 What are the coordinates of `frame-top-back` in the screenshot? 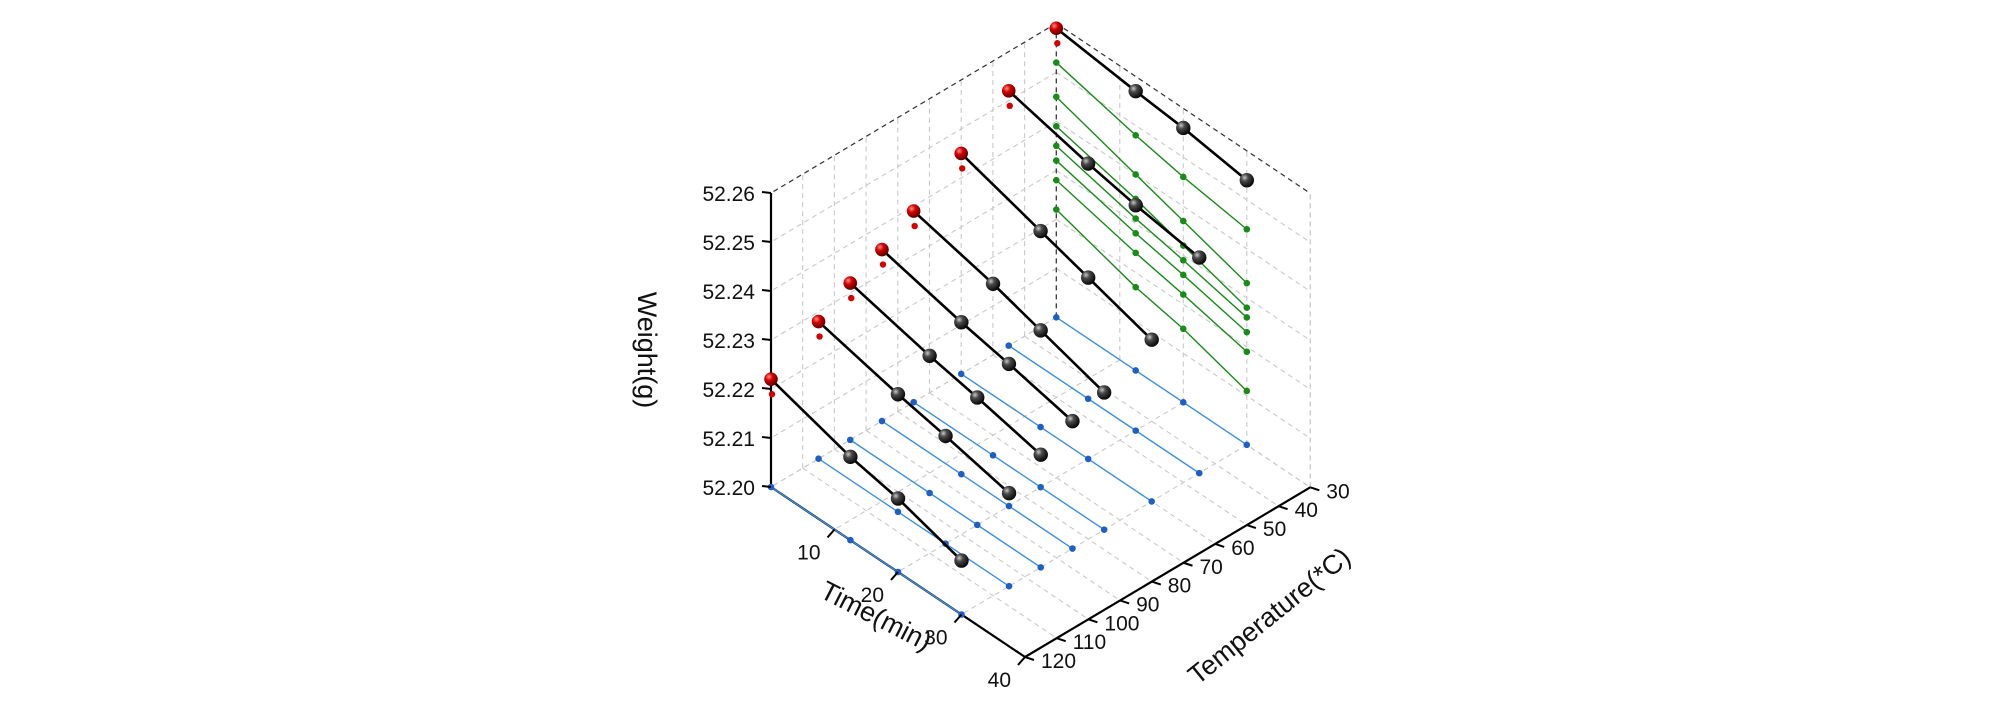 It's located at (913, 108).